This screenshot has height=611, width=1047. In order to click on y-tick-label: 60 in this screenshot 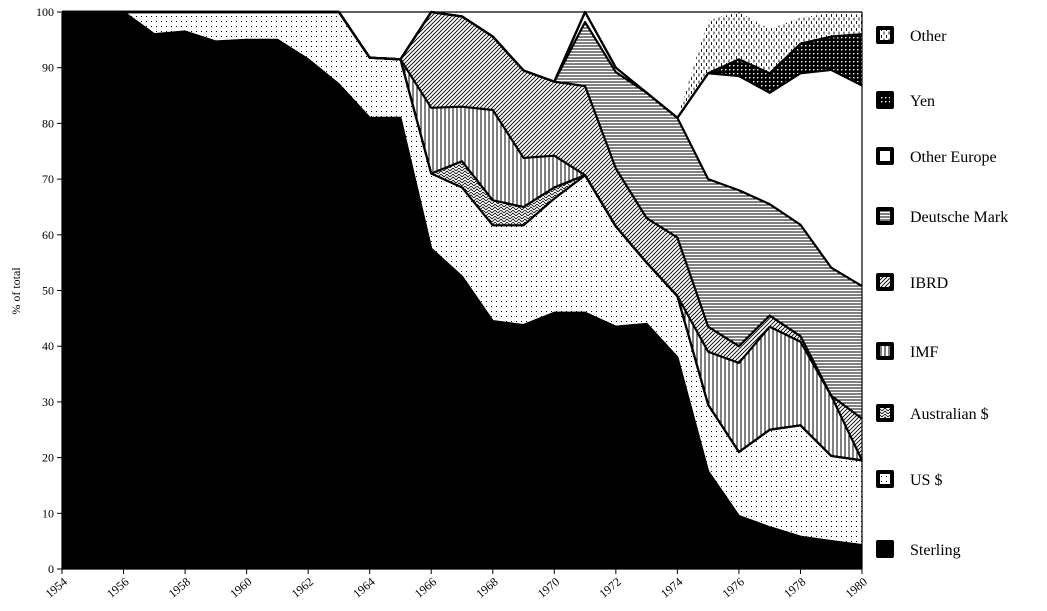, I will do `click(48, 235)`.